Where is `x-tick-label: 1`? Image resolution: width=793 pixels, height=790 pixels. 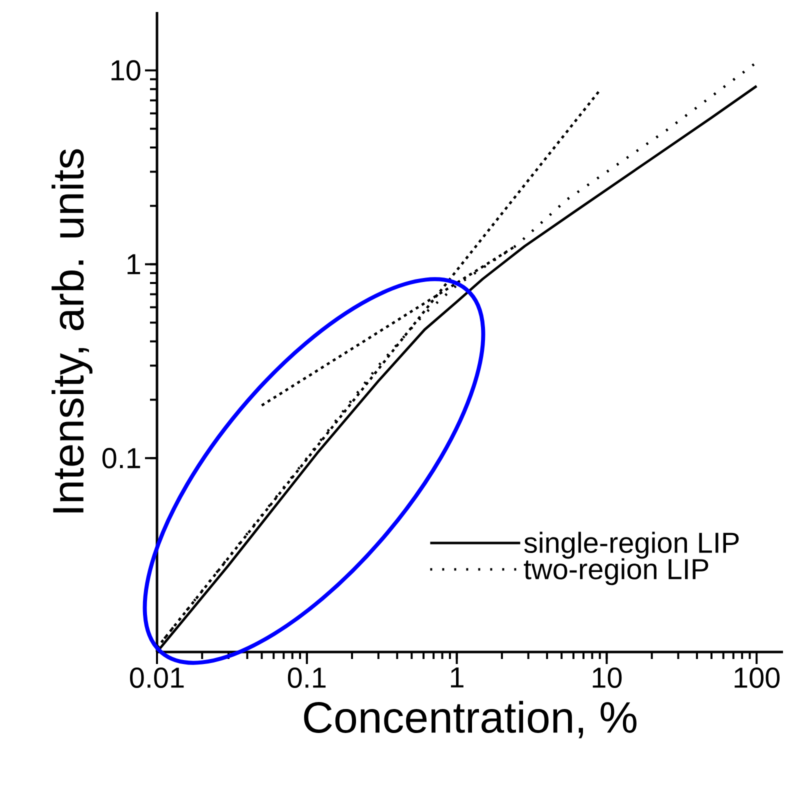
x-tick-label: 1 is located at coordinates (457, 677).